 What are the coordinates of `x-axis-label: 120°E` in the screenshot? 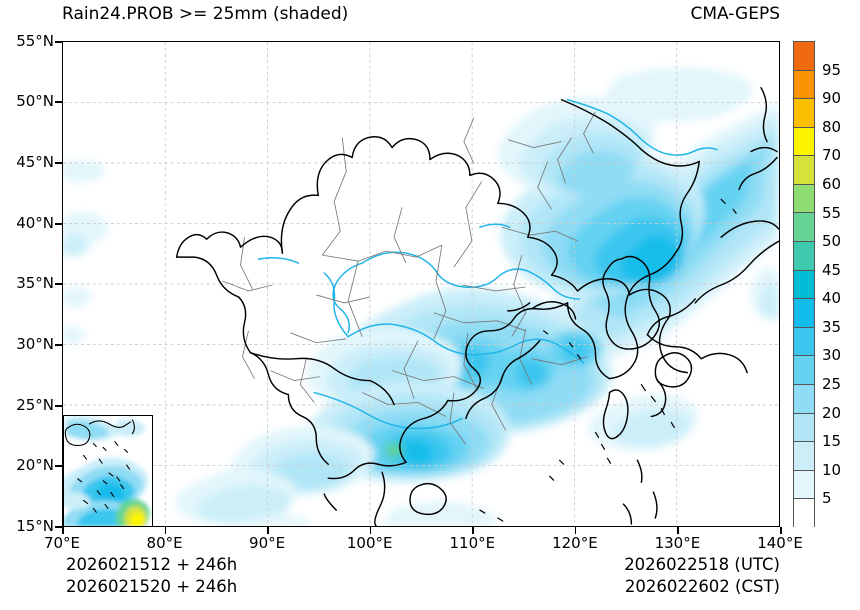 It's located at (575, 543).